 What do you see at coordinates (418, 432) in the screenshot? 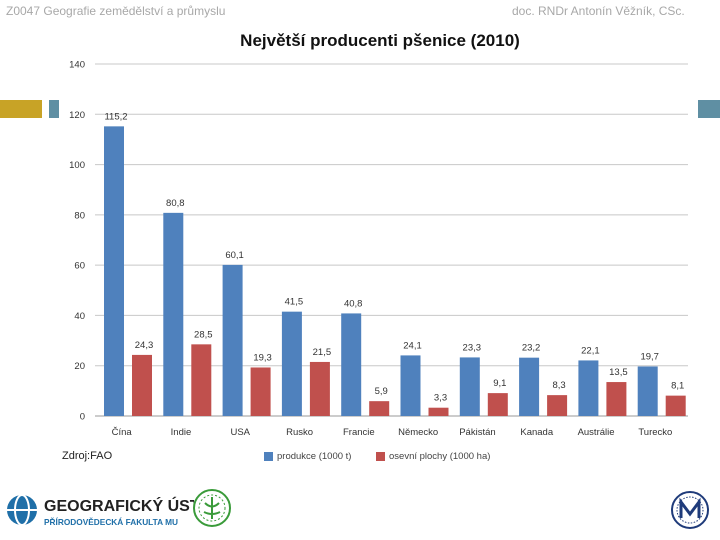
I see `x-tick-label: Německo` at bounding box center [418, 432].